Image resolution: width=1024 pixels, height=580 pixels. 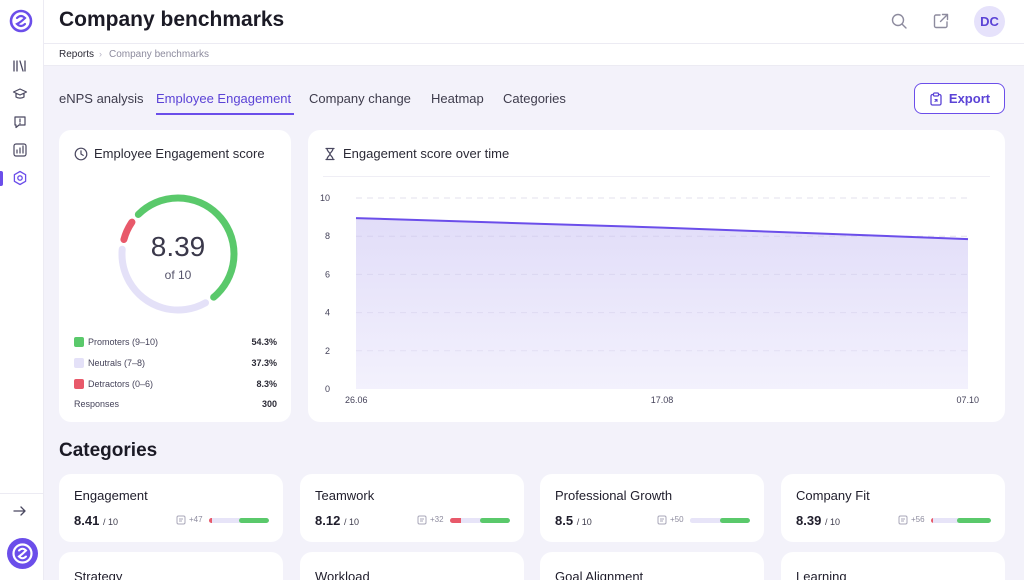 I want to click on x-tick-label: 26.06, so click(x=356, y=400).